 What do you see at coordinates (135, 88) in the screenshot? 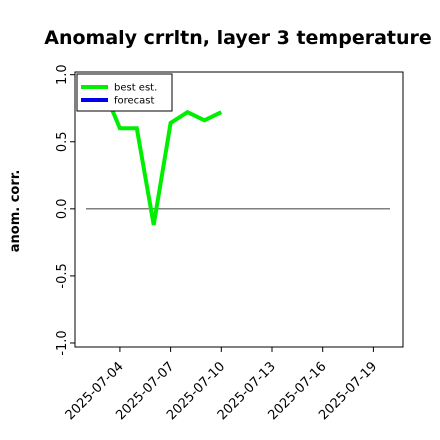
I see `legend-label: best est.` at bounding box center [135, 88].